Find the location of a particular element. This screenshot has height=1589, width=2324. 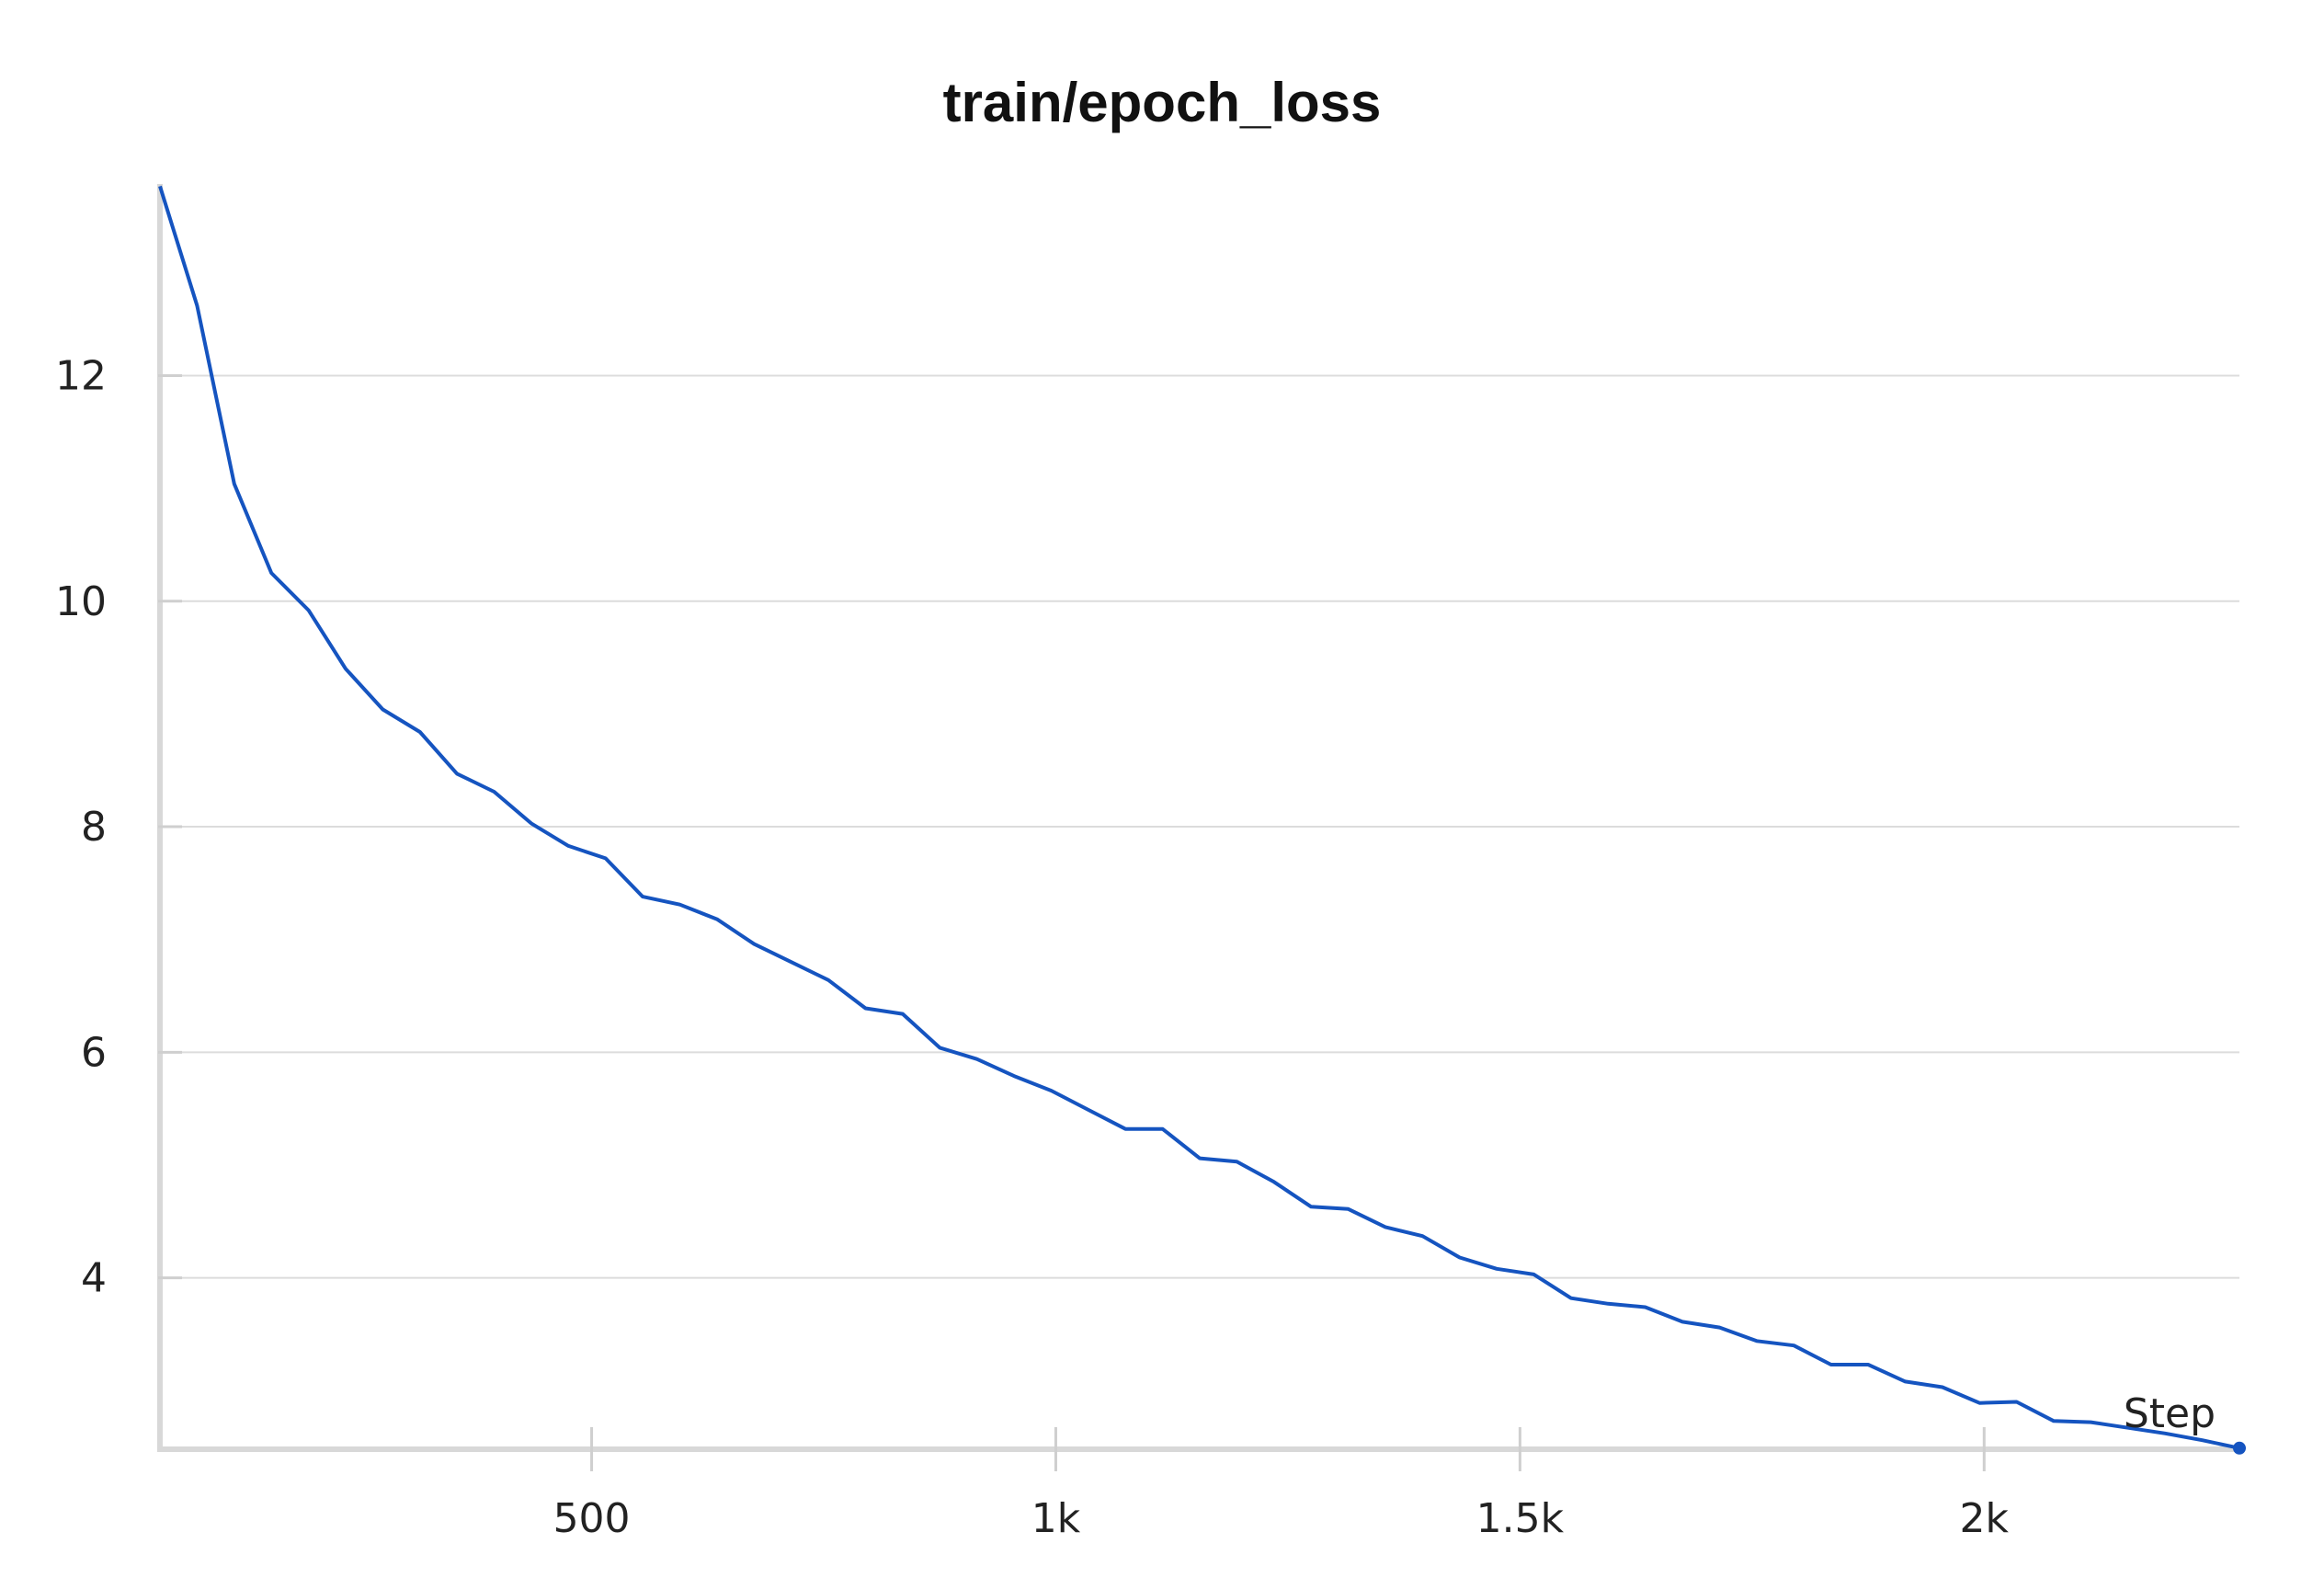

x-tick-label: 1k is located at coordinates (1056, 1519).